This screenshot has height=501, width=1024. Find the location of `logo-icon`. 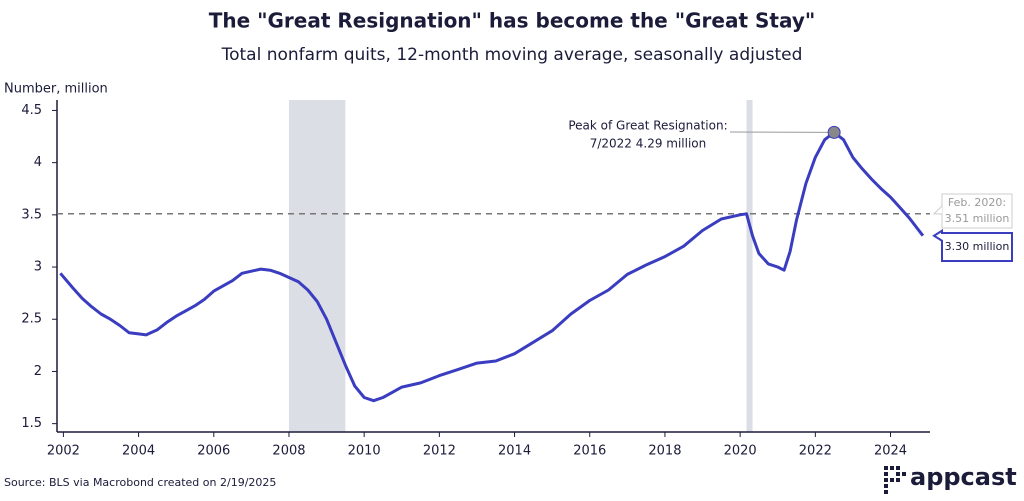

logo-icon is located at coordinates (895, 480).